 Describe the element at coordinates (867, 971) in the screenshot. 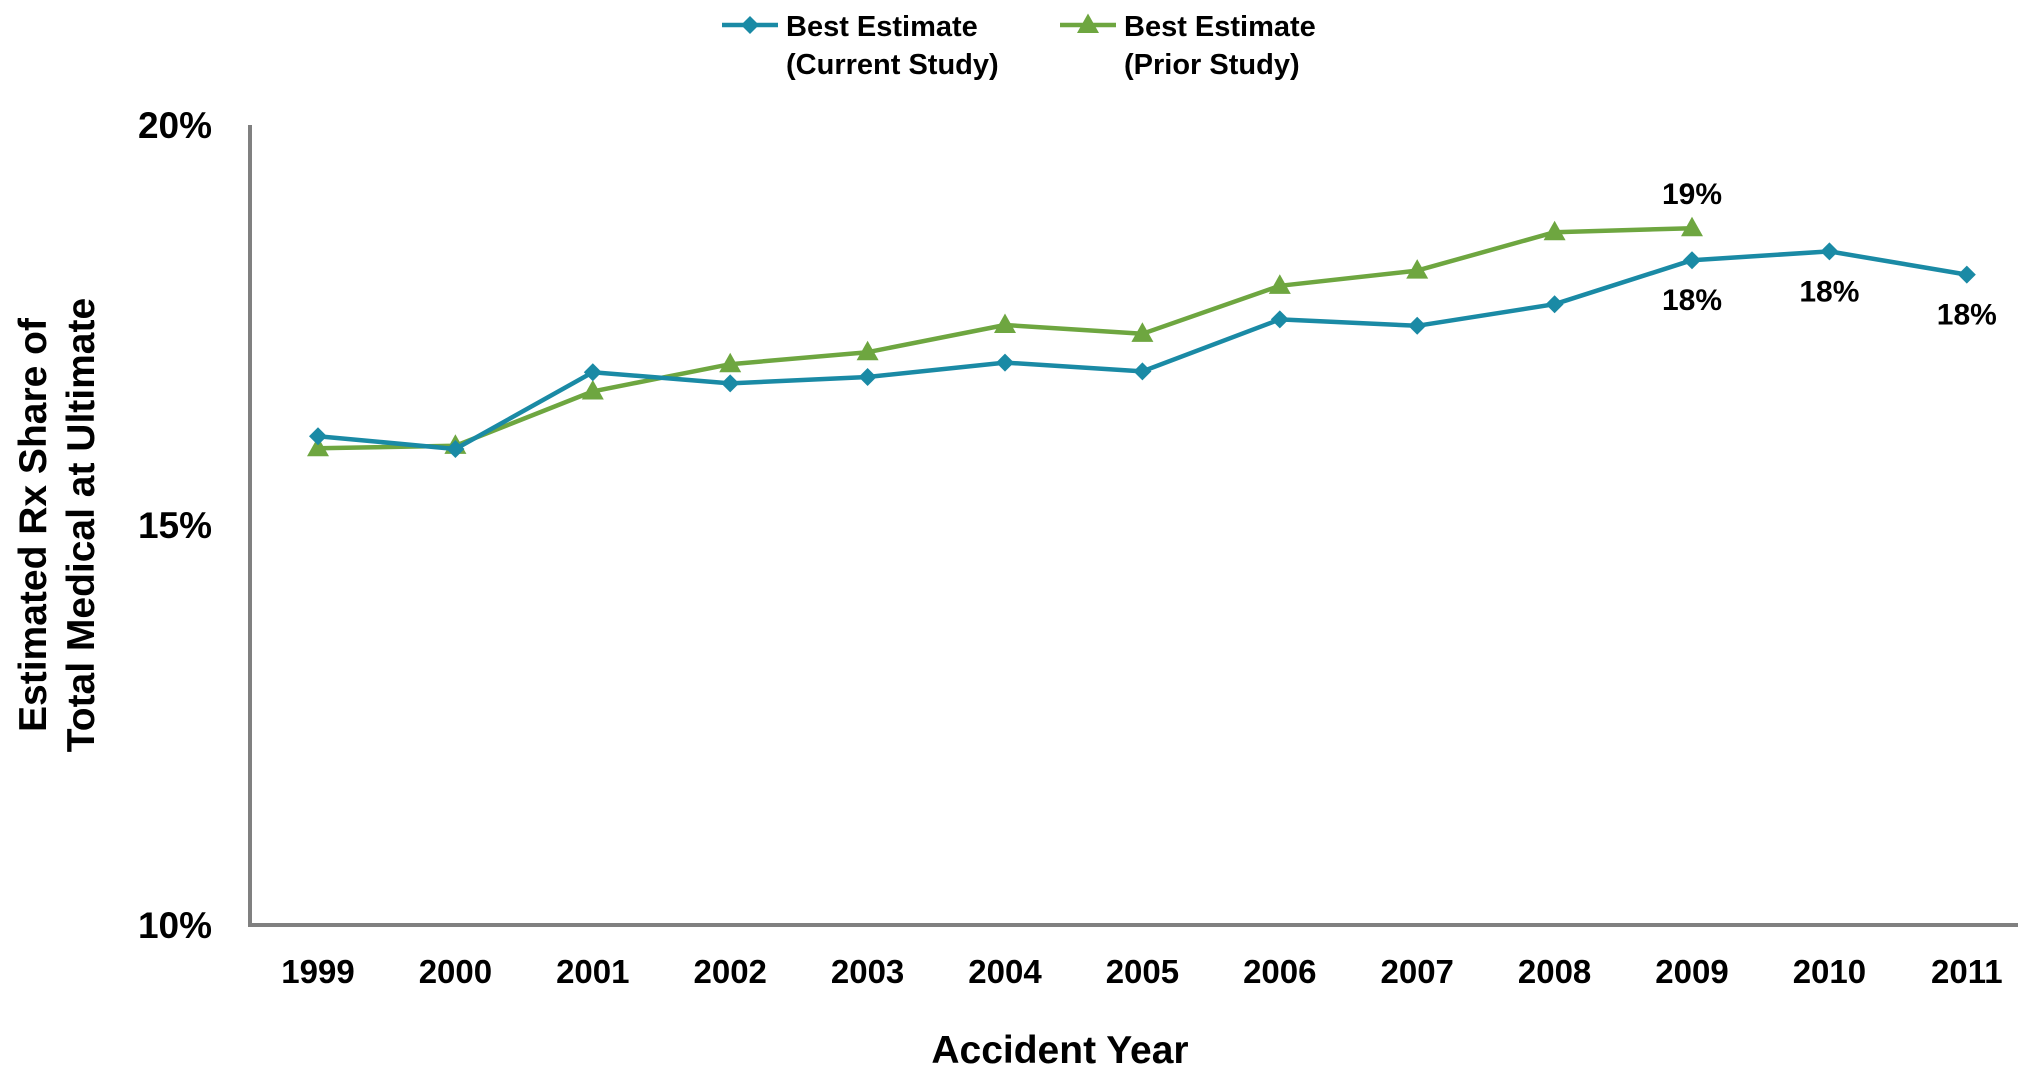

I see `x-tick-label: 2003` at that location.